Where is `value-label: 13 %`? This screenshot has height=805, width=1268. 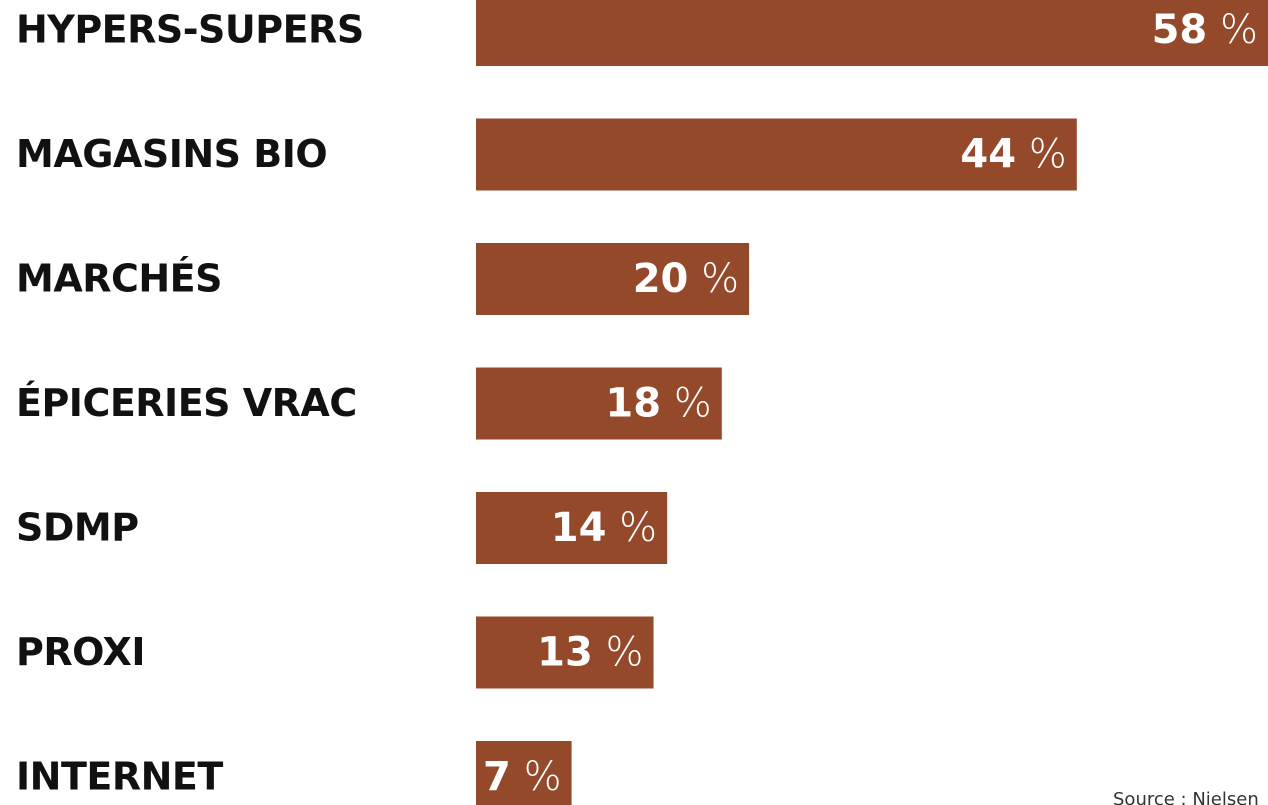 value-label: 13 % is located at coordinates (590, 653).